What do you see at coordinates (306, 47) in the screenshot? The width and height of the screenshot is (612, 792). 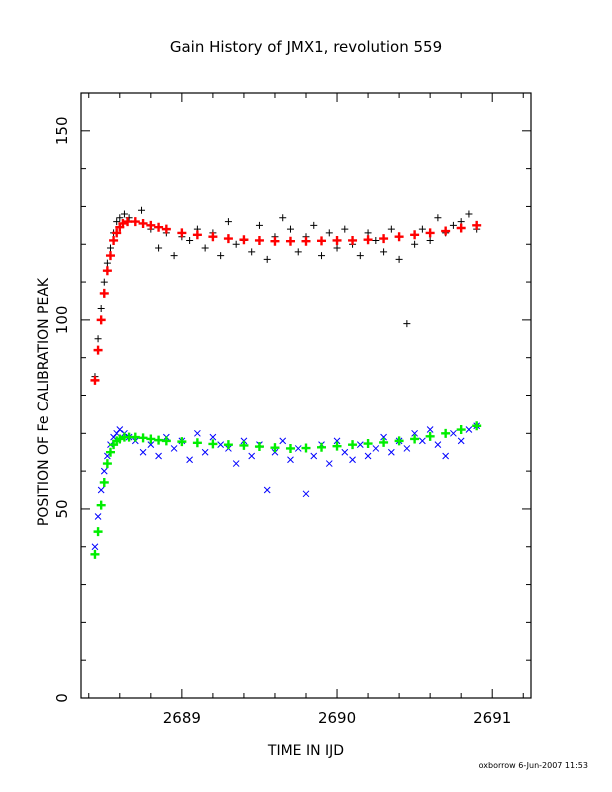 I see `chart-title: Gain History of JMX1, revolution 559` at bounding box center [306, 47].